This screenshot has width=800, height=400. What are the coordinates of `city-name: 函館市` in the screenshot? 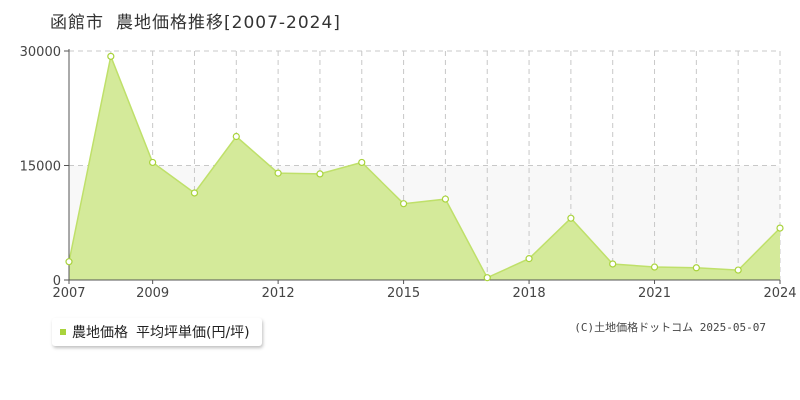 It's located at (77, 23).